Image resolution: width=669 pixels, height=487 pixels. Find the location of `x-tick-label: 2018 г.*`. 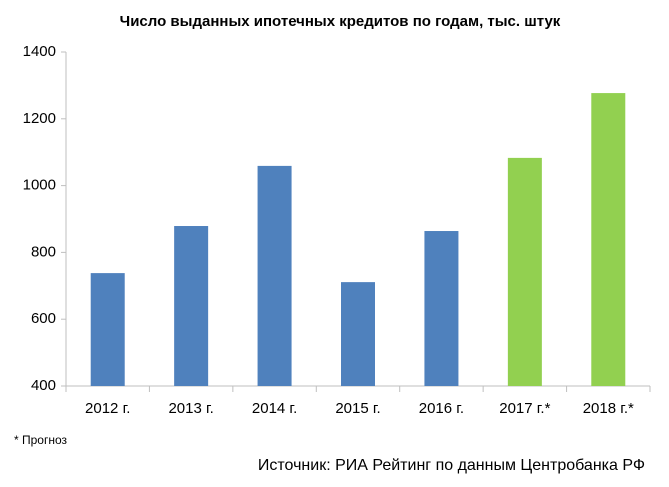

x-tick-label: 2018 г.* is located at coordinates (608, 408).